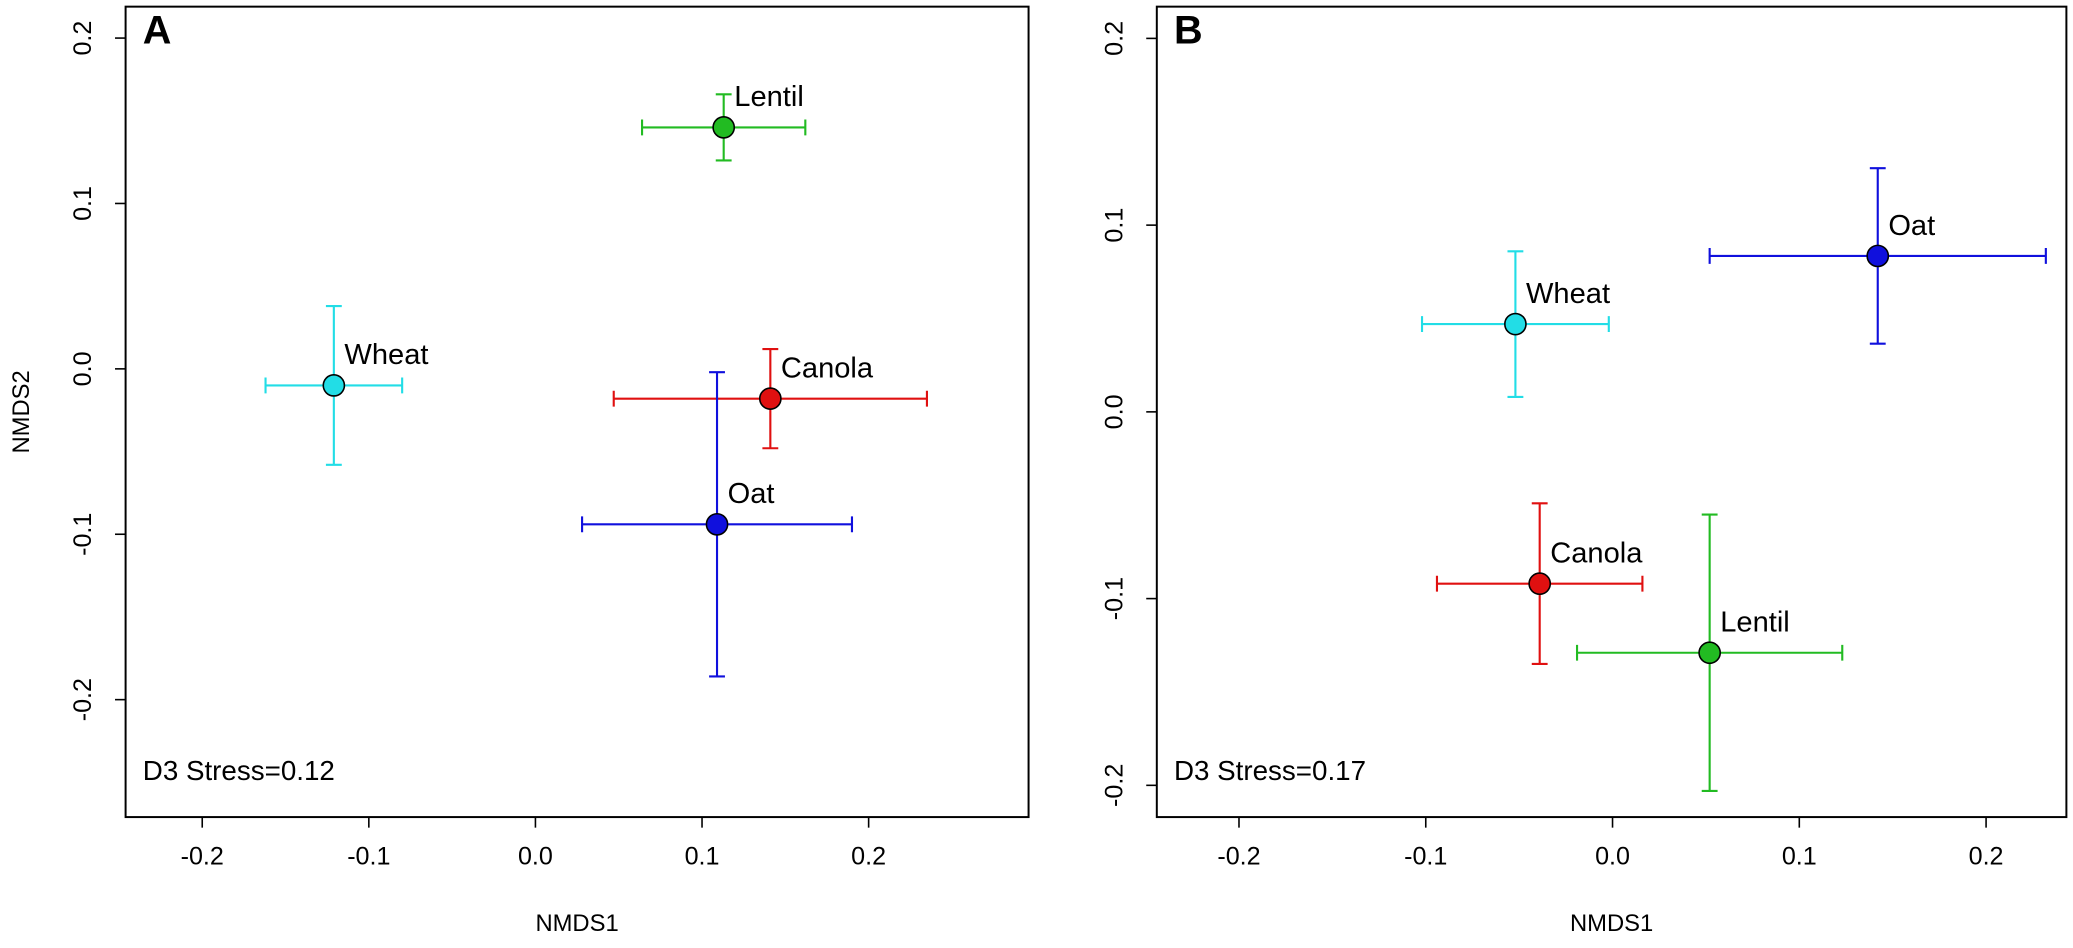  Describe the element at coordinates (21, 411) in the screenshot. I see `y-axis-label: NMDS2` at that location.